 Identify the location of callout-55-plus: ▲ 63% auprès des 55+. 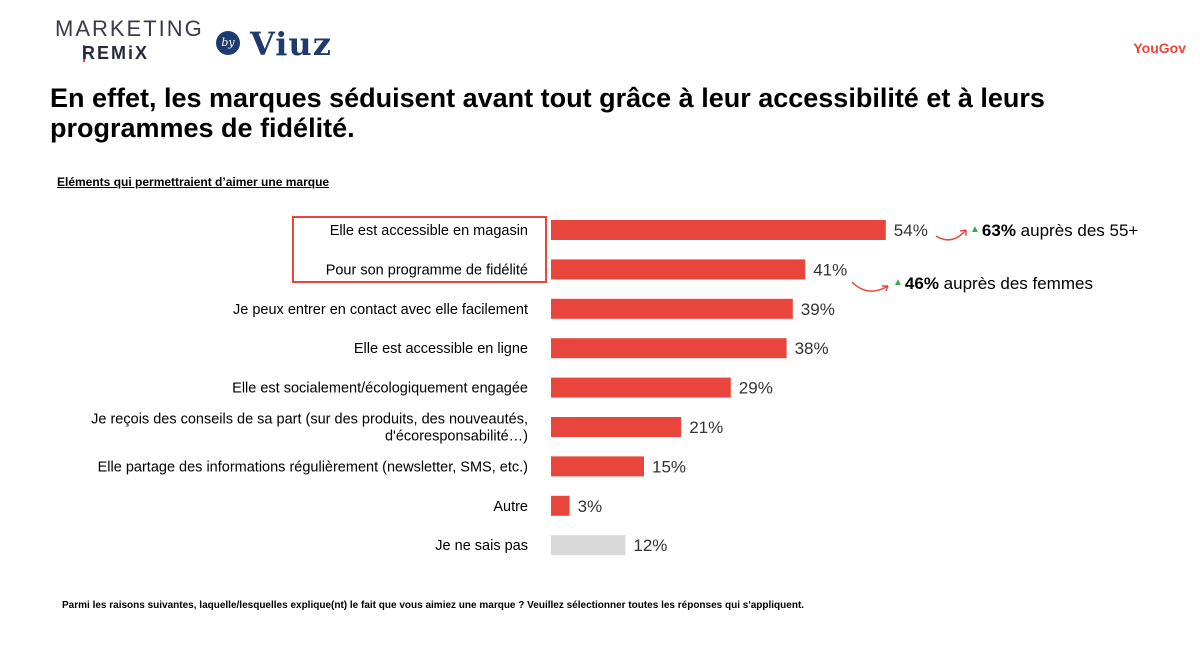
(1054, 231).